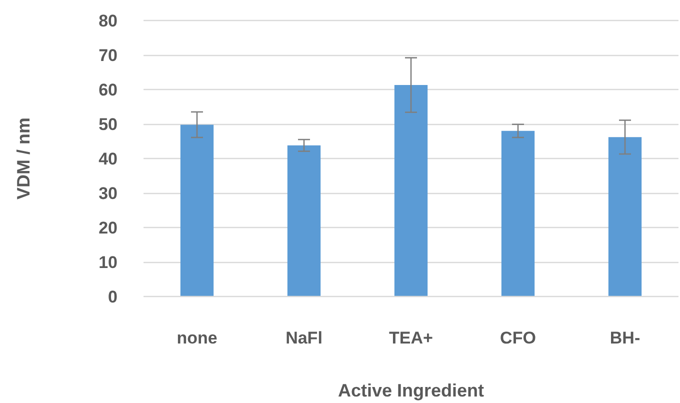 This screenshot has width=680, height=403. I want to click on x-tick-label: NaFl, so click(304, 338).